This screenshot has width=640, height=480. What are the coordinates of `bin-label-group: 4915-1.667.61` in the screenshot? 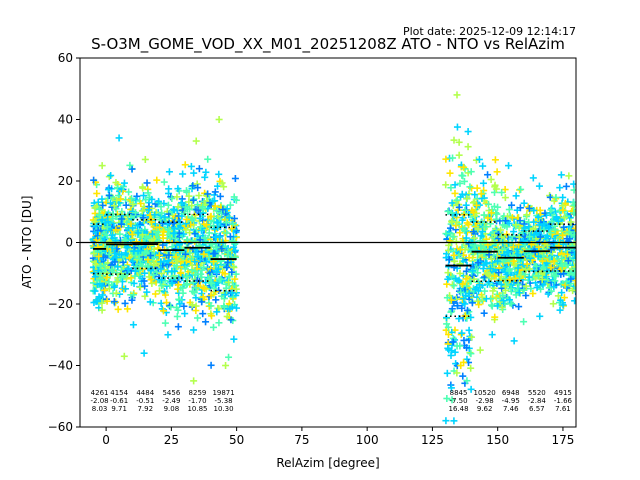 It's located at (563, 401).